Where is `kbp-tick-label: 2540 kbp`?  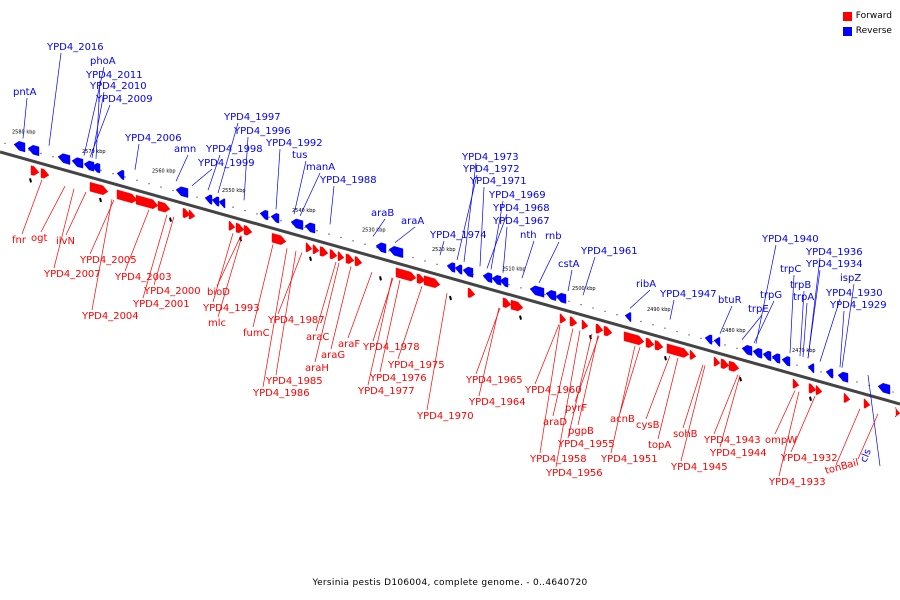
kbp-tick-label: 2540 kbp is located at coordinates (304, 211).